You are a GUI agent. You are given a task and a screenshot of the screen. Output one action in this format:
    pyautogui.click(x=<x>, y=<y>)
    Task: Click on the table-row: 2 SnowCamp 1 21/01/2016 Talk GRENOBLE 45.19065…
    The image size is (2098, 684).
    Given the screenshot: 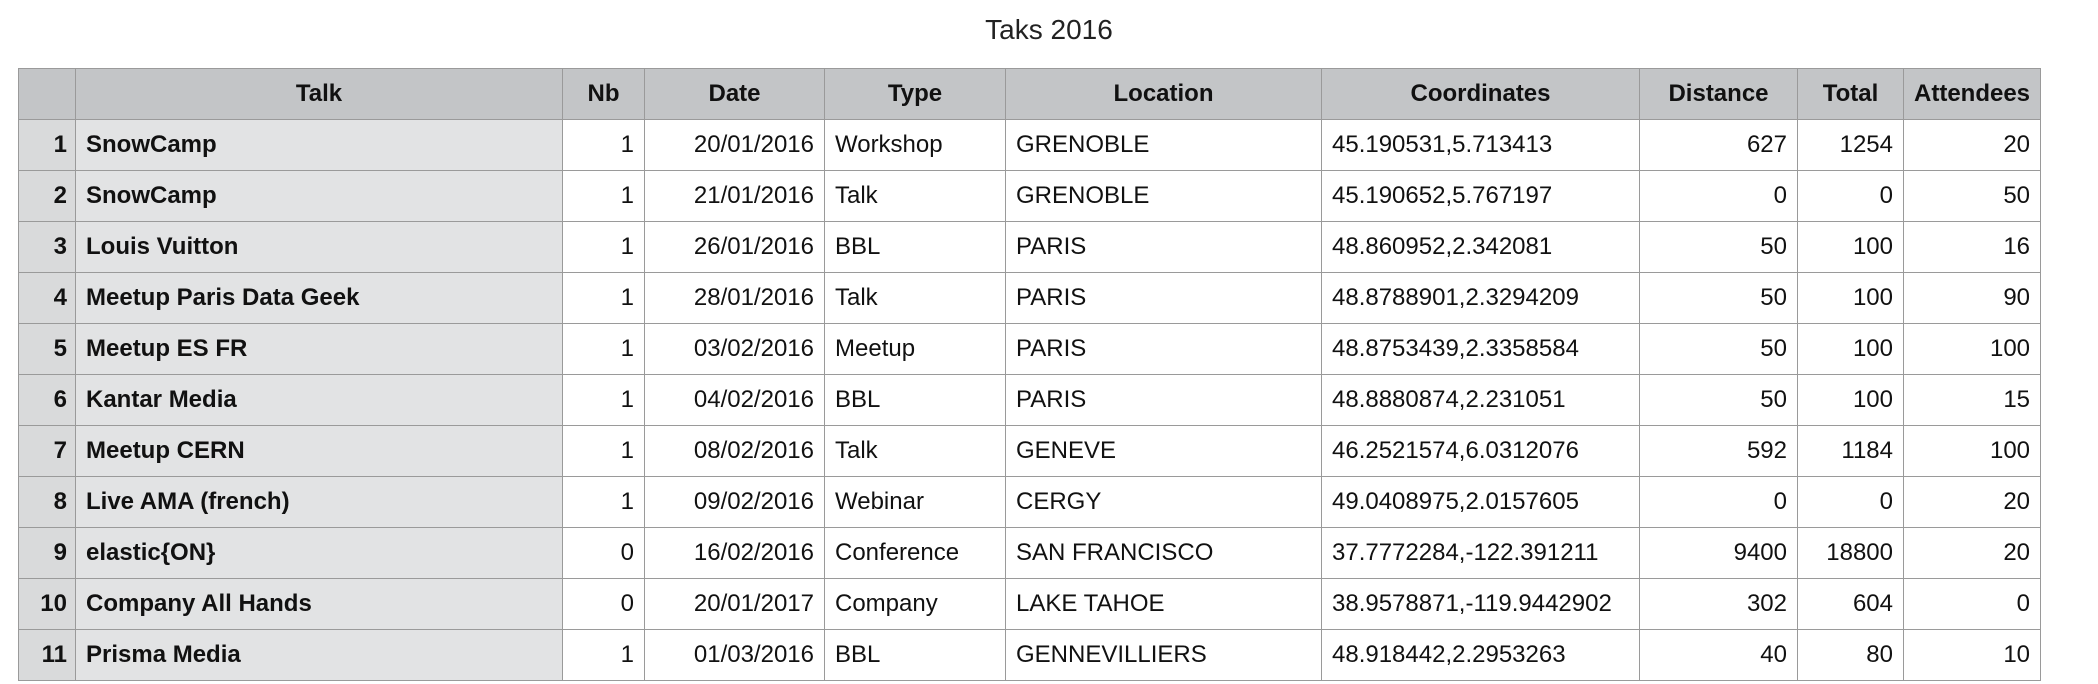 What is the action you would take?
    pyautogui.click(x=1030, y=196)
    